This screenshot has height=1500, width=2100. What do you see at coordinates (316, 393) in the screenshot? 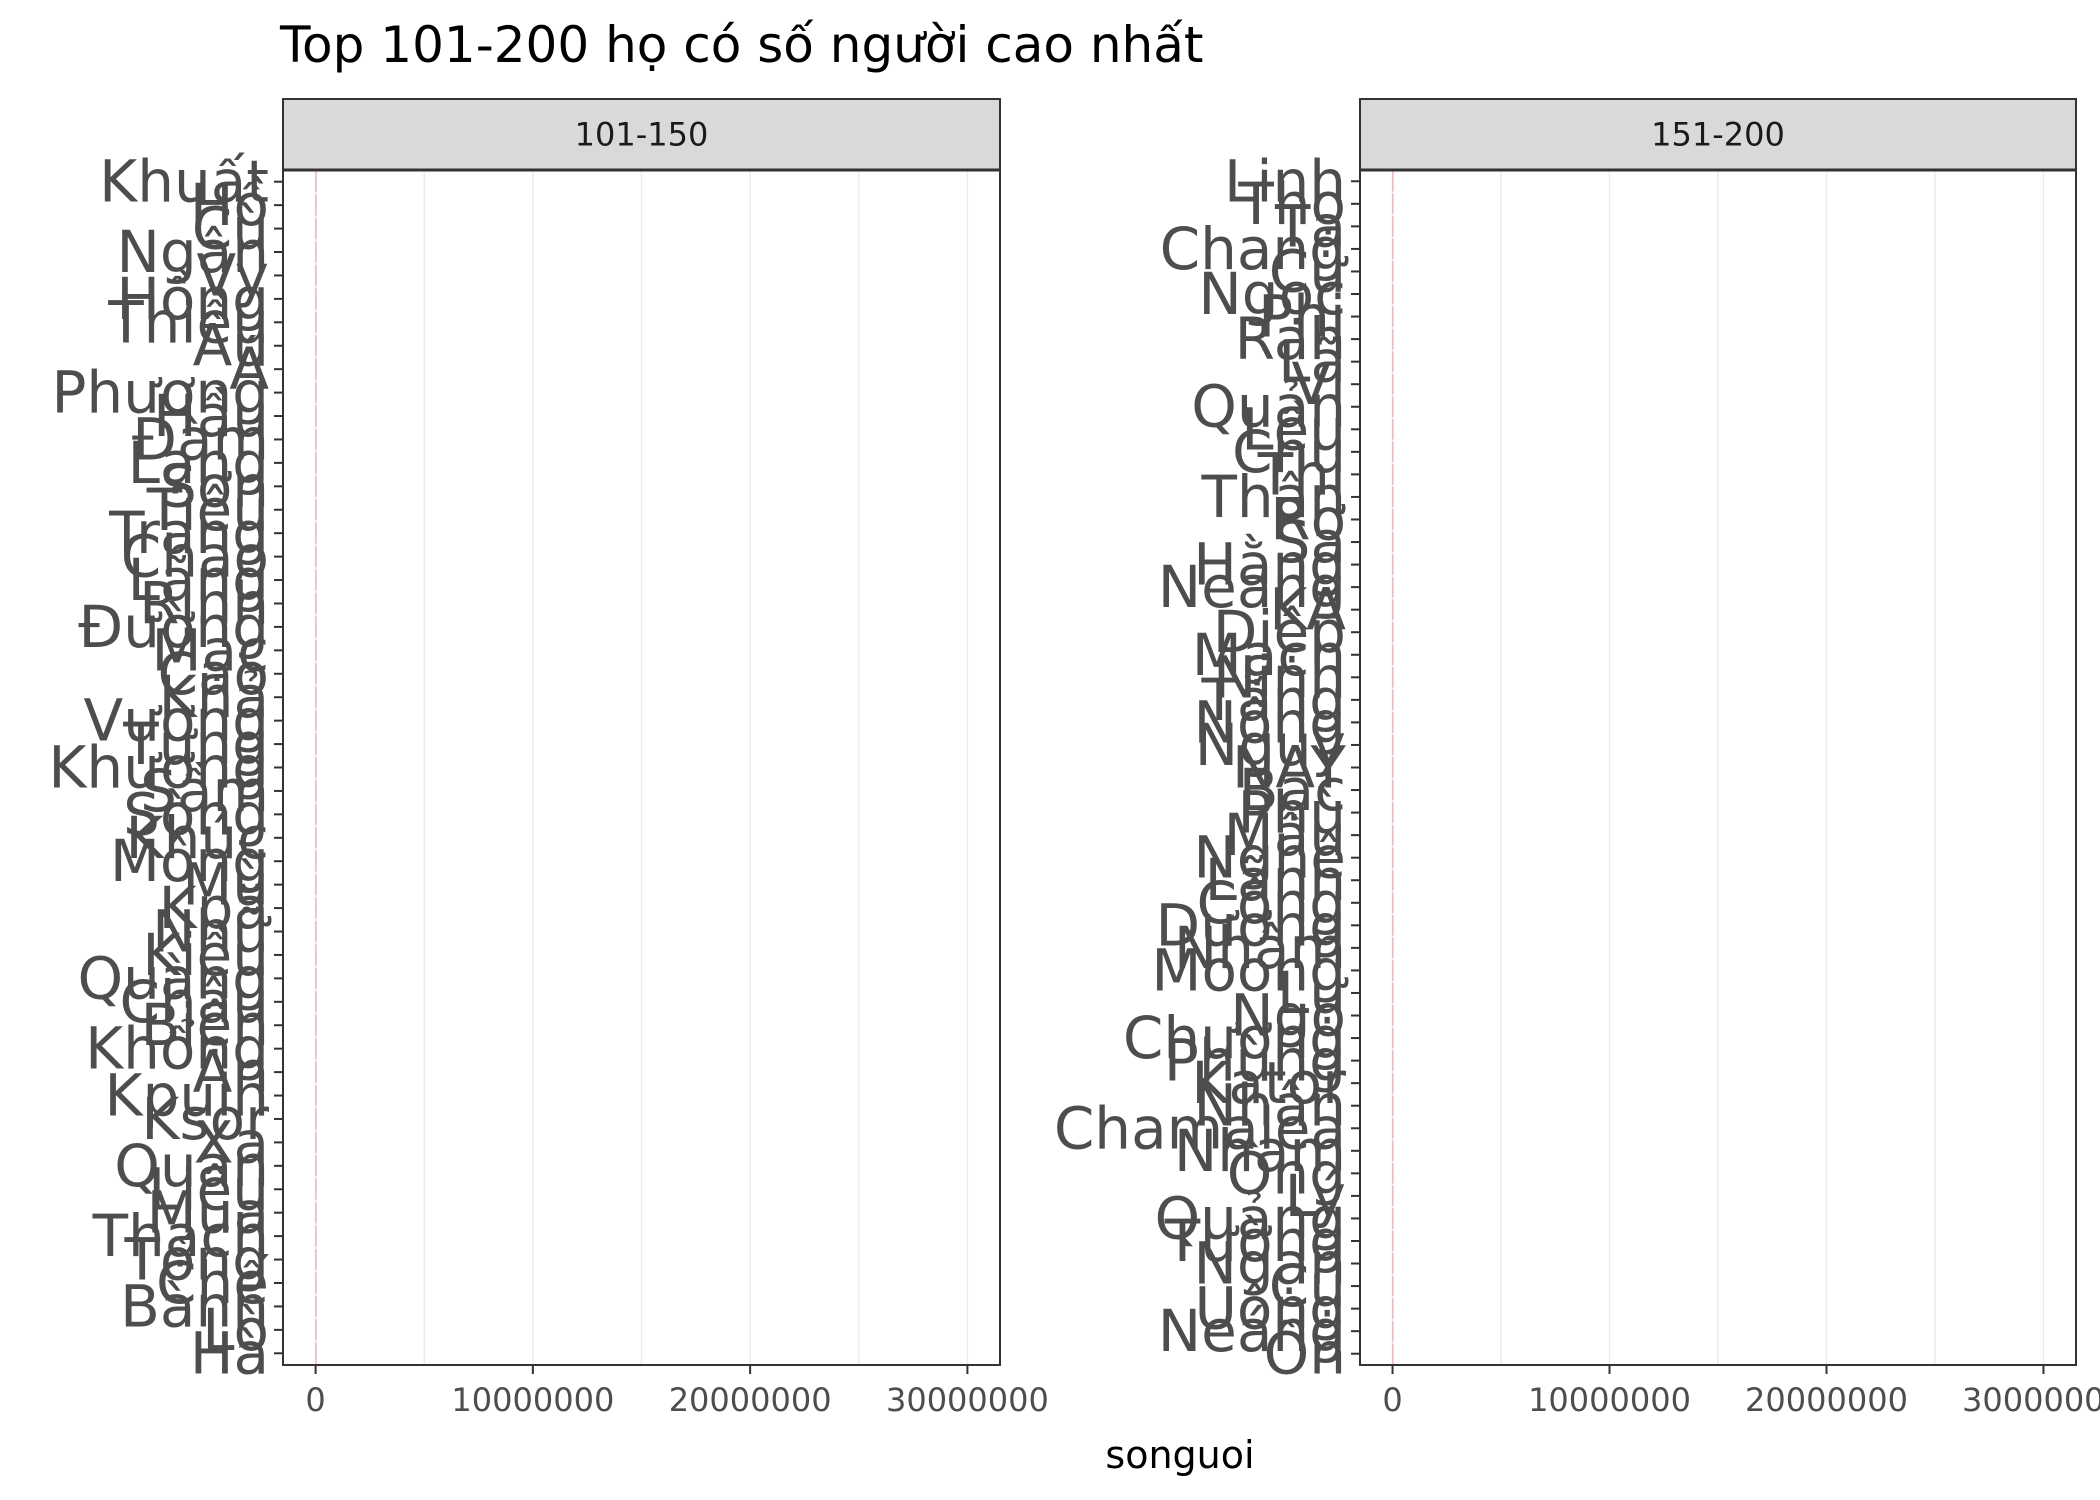
I see `bar-Phương` at bounding box center [316, 393].